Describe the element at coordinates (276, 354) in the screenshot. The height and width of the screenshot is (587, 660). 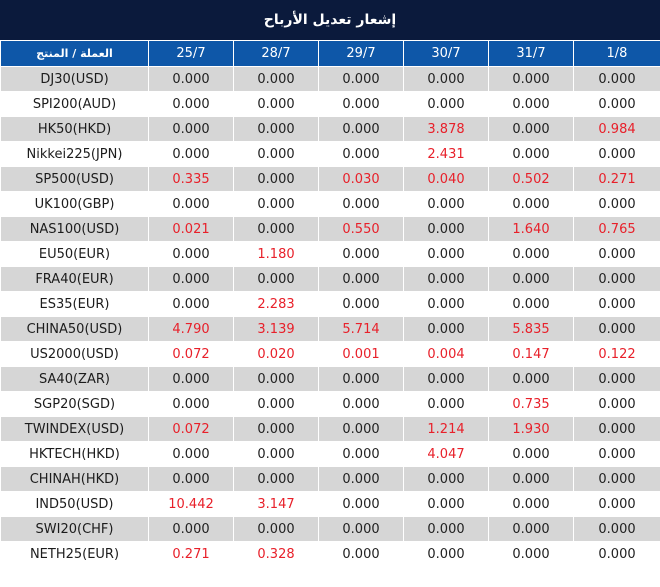
I see `value-cell: 0.020` at that location.